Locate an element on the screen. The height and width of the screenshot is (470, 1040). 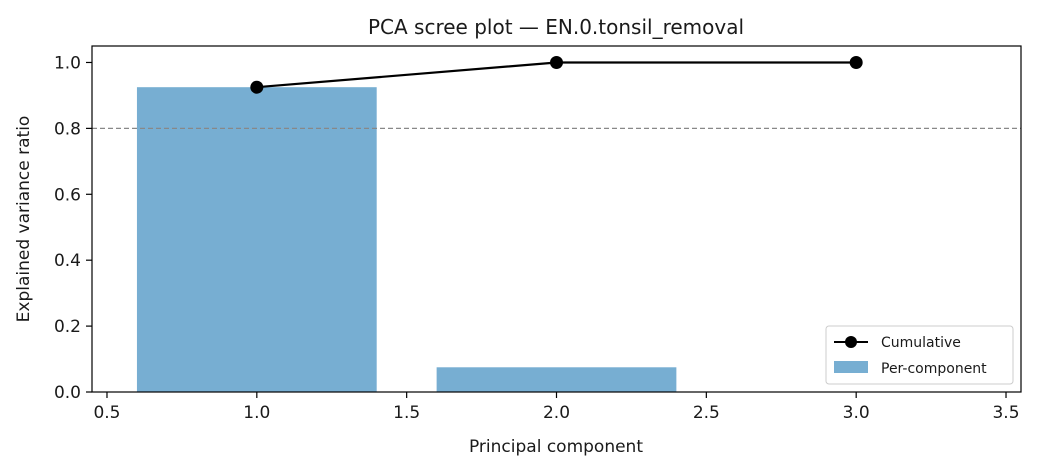
legend-per-component-swatch is located at coordinates (851, 367).